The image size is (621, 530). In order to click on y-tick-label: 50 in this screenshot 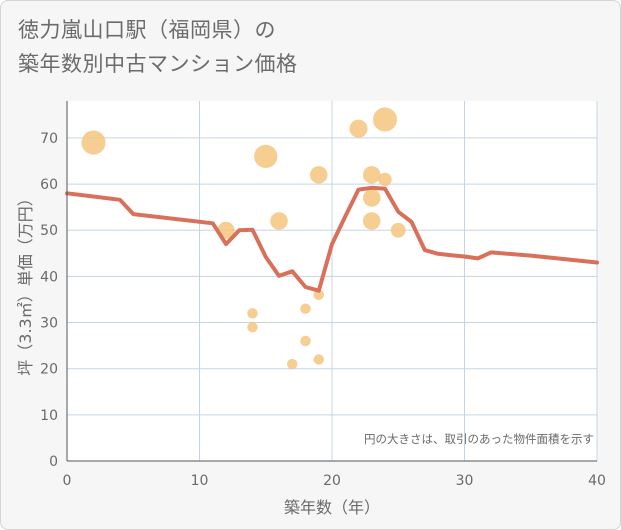, I will do `click(49, 231)`.